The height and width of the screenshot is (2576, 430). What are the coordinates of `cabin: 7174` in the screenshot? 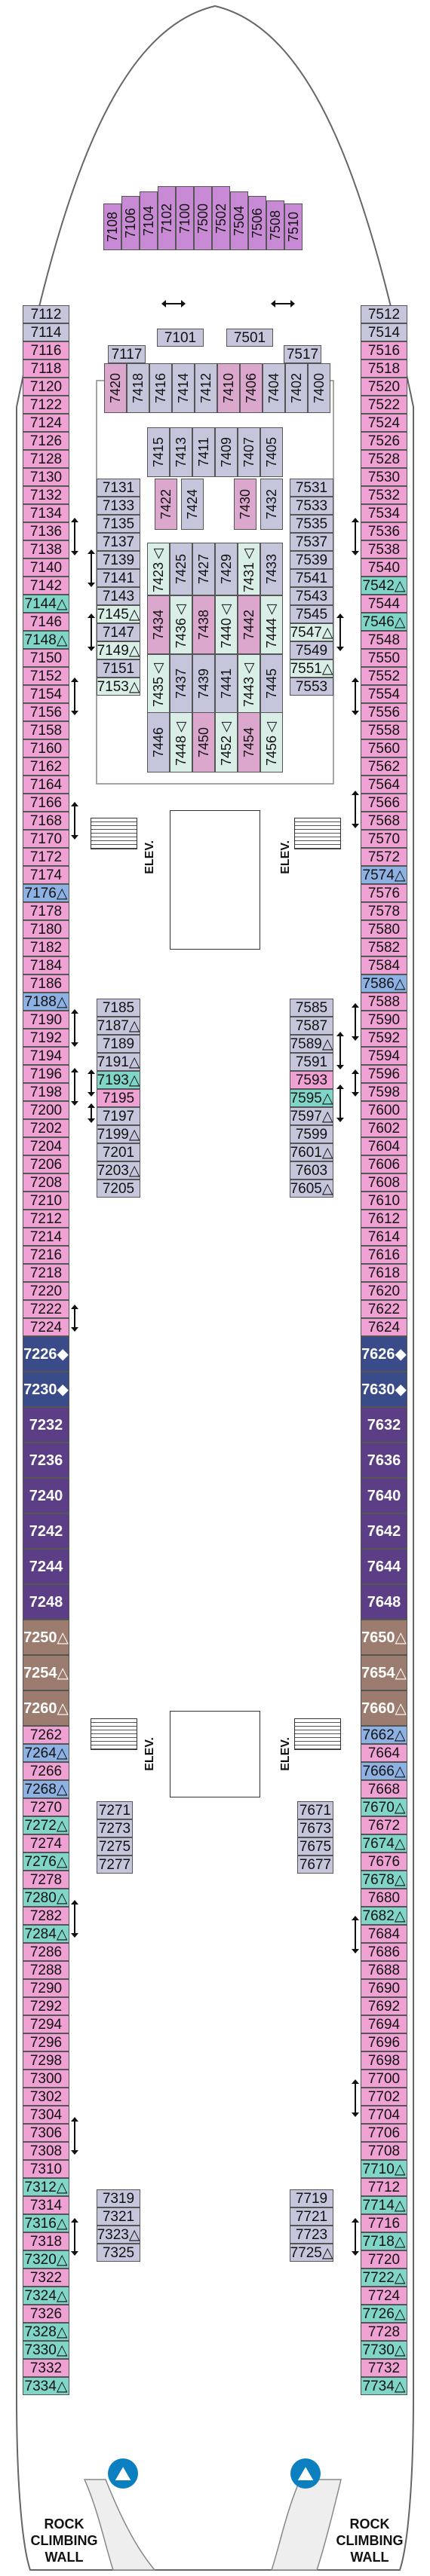 It's located at (46, 875).